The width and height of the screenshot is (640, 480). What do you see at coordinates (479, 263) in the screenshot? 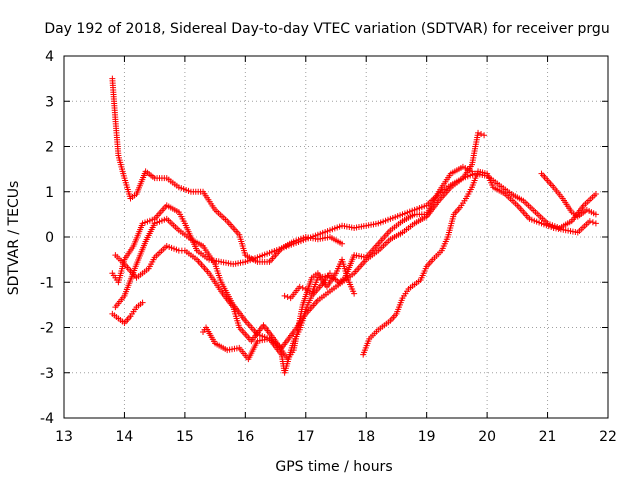
I see `series-trace-g` at bounding box center [479, 263].